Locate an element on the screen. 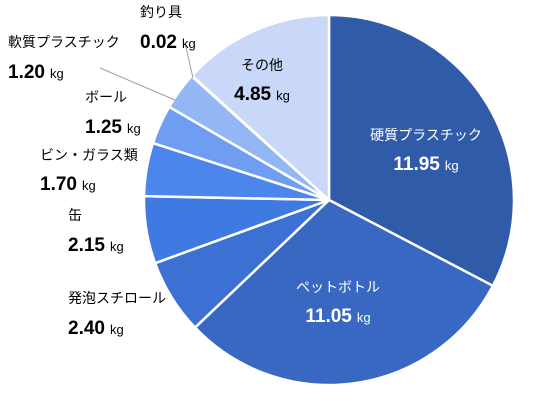 This screenshot has height=402, width=536. slice-value-label: 4.85 kg is located at coordinates (262, 94).